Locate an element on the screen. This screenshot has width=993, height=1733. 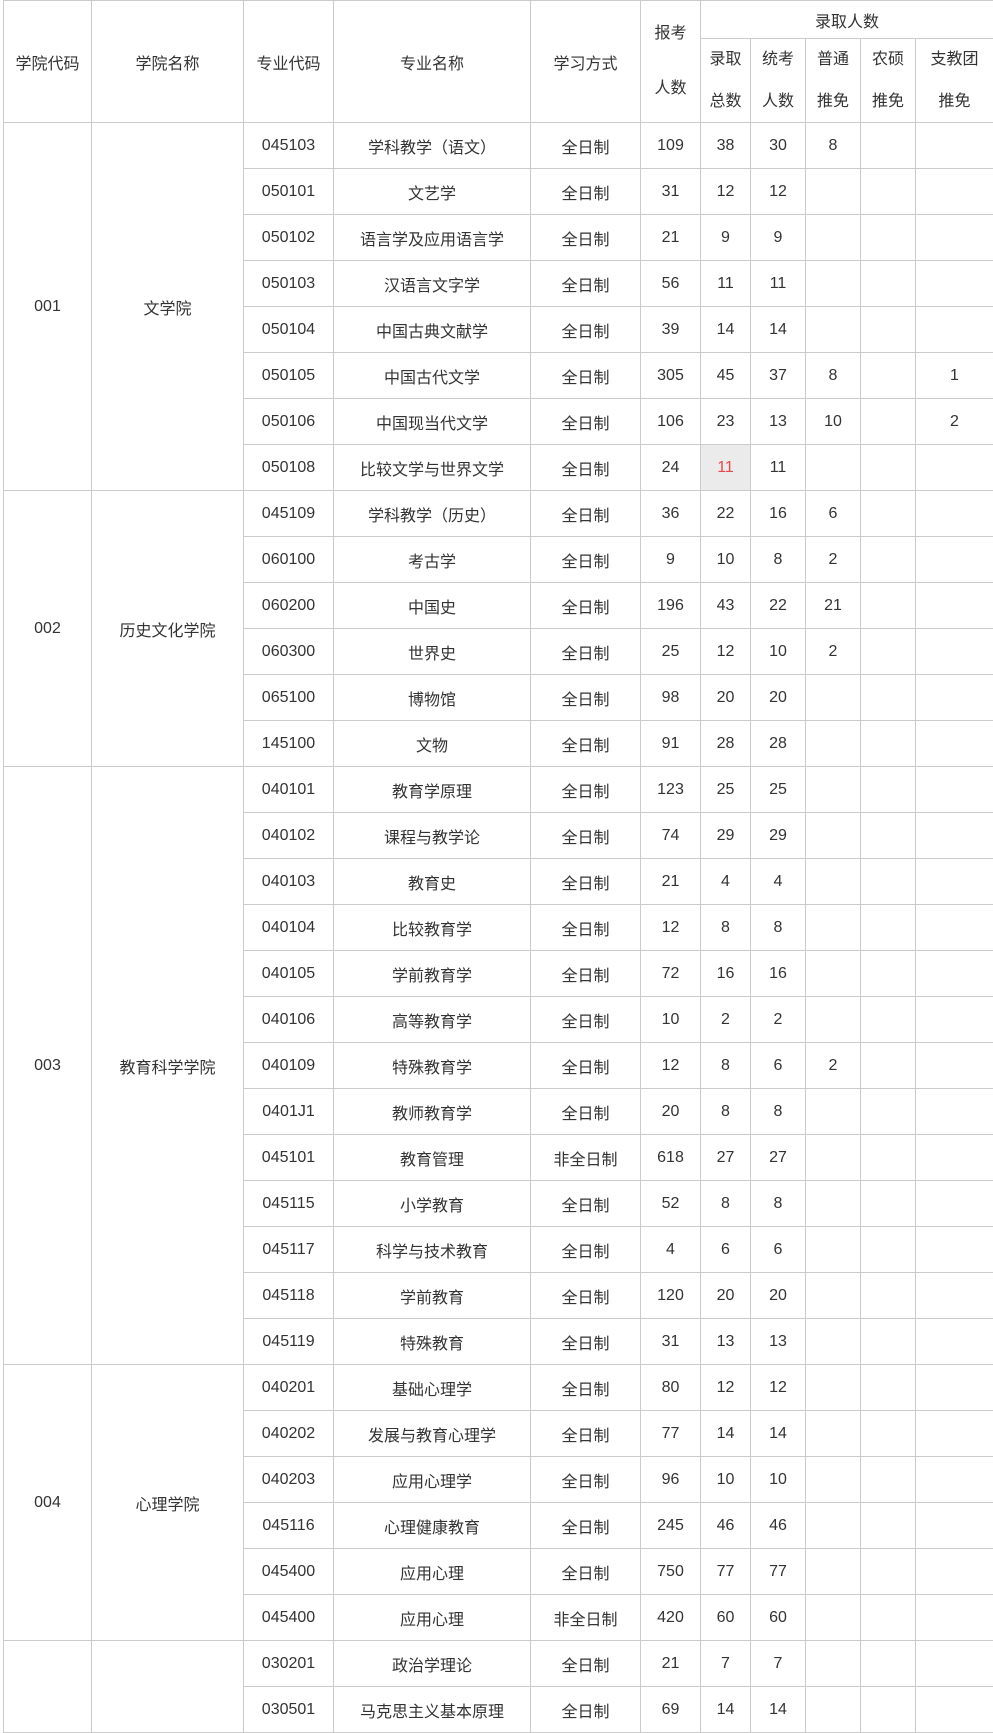
applicants-cell: 305 is located at coordinates (671, 376).